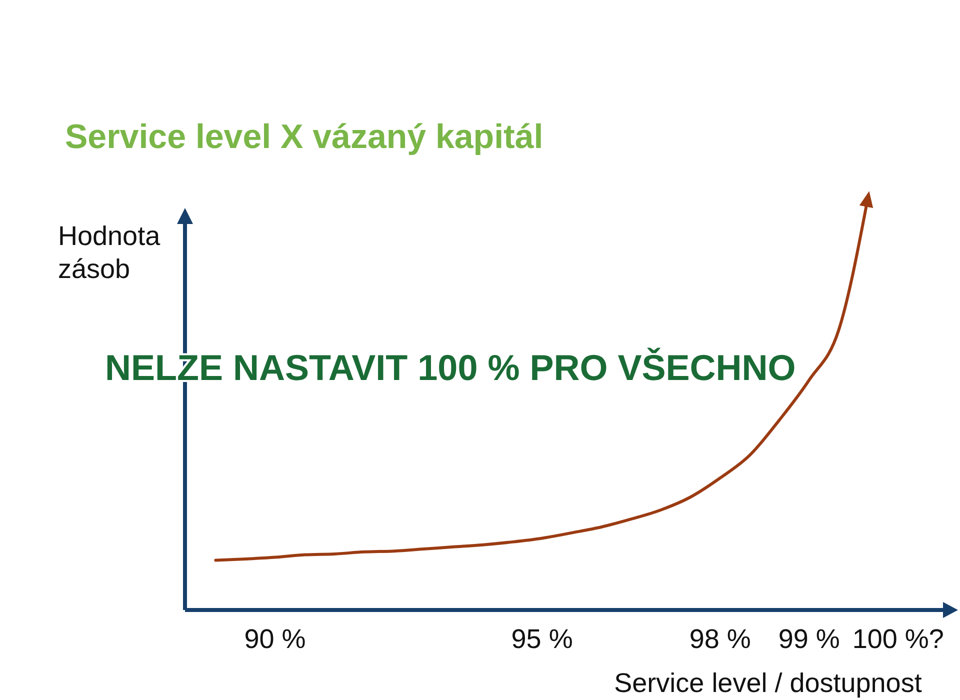 The width and height of the screenshot is (960, 700). Describe the element at coordinates (542, 639) in the screenshot. I see `x-tick-label: 95 %` at that location.